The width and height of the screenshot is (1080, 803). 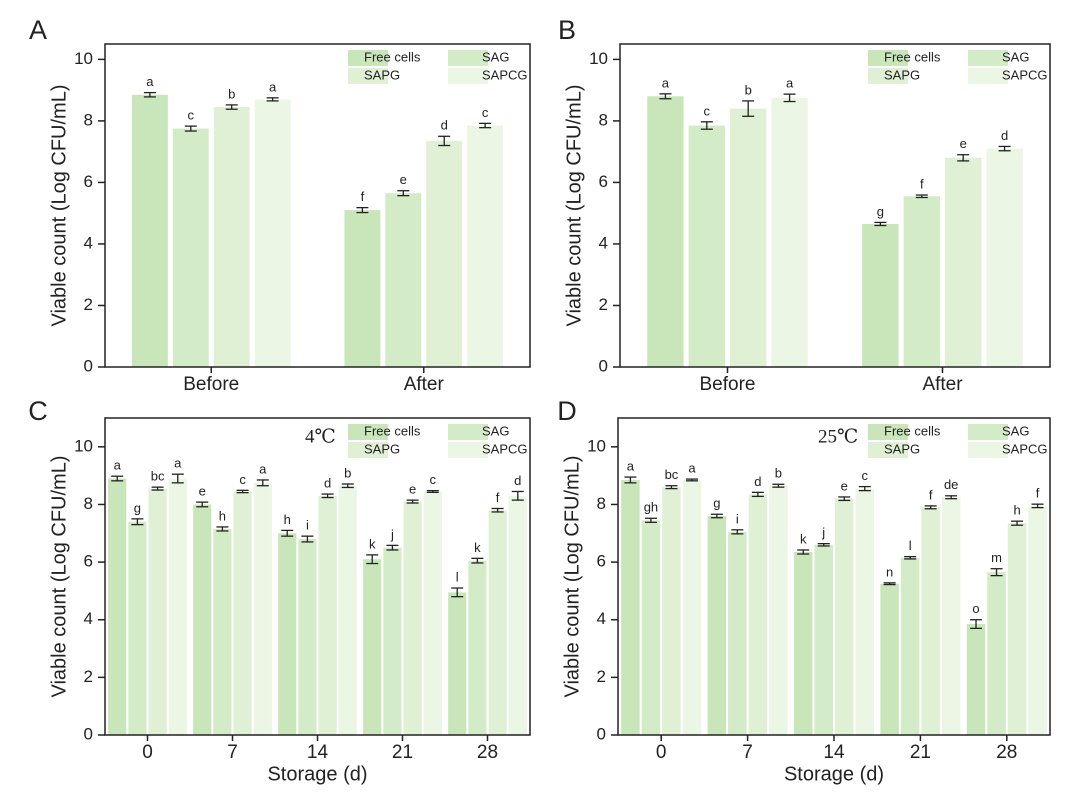 What do you see at coordinates (317, 774) in the screenshot?
I see `x-axis-label: Storage (d)` at bounding box center [317, 774].